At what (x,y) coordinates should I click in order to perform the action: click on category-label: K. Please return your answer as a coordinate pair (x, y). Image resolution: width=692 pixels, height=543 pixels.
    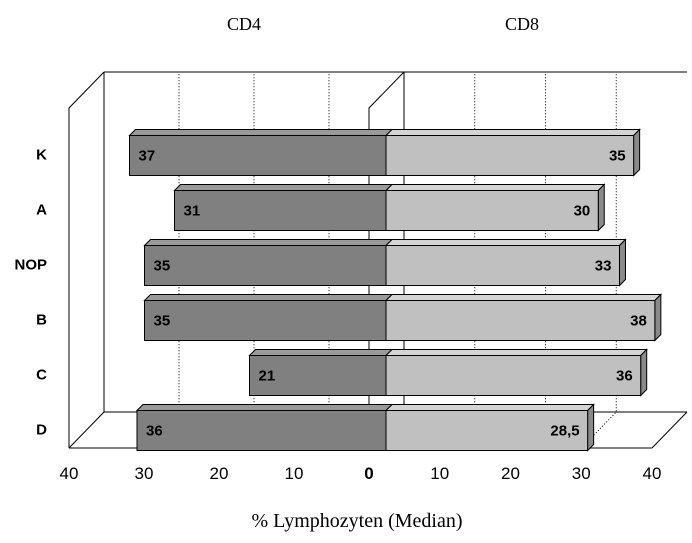
    Looking at the image, I should click on (41, 155).